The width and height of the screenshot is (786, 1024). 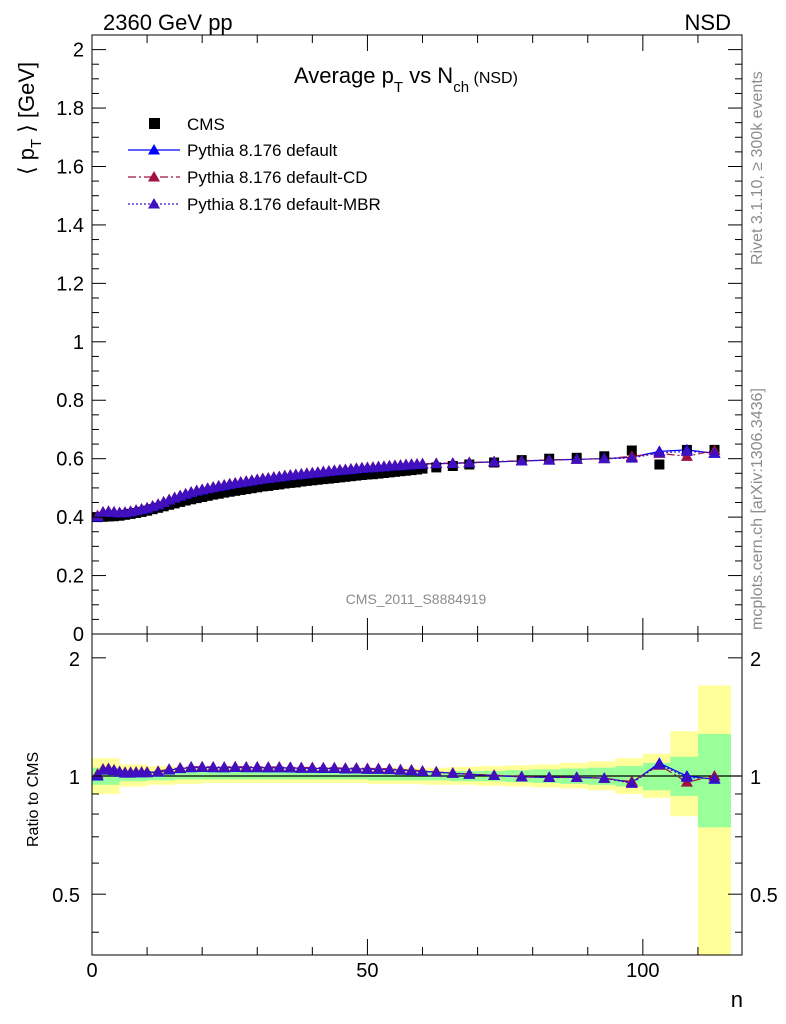 What do you see at coordinates (493, 78) in the screenshot?
I see `title-tail: (NSD)` at bounding box center [493, 78].